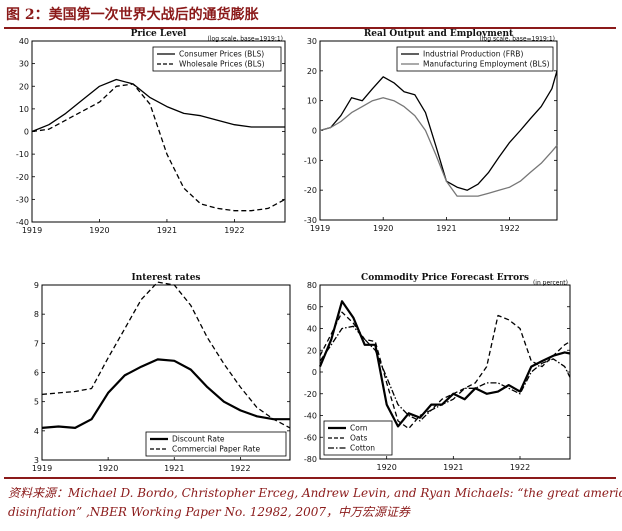 The height and width of the screenshot is (531, 622). I want to click on interest-rates-legend-label: Discount Rate, so click(198, 439).